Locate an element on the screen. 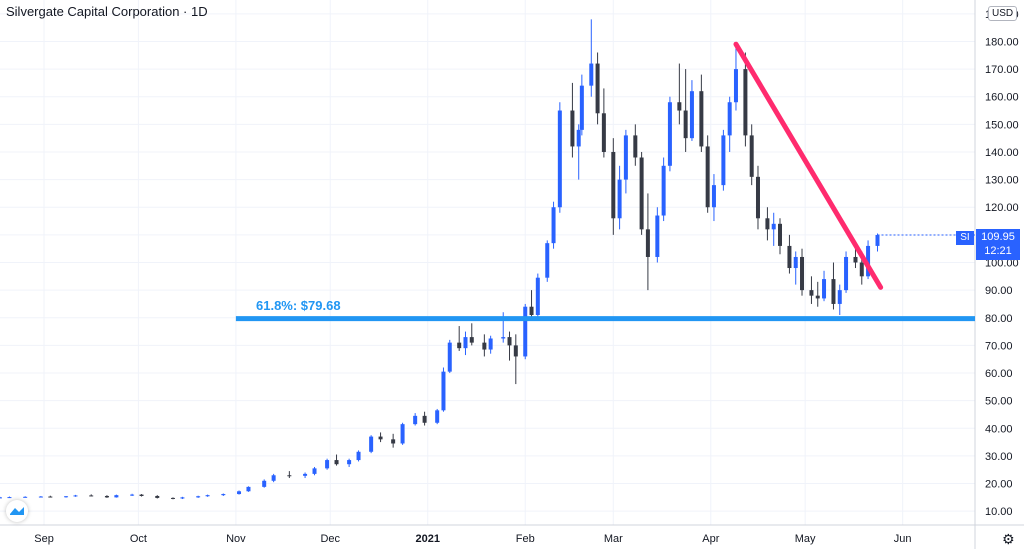 The width and height of the screenshot is (1024, 549). currency-button: USD is located at coordinates (1003, 13).